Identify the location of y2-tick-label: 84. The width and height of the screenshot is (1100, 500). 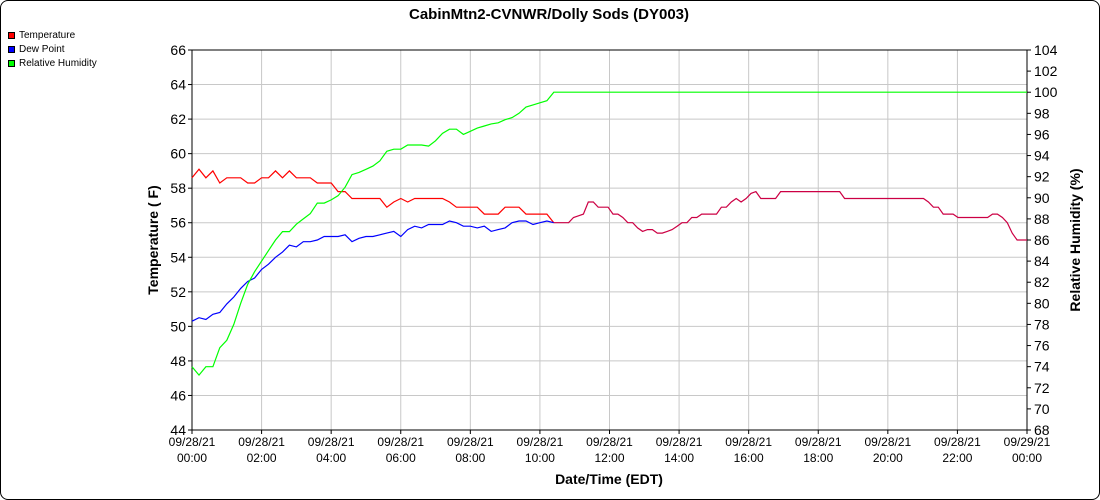
(1042, 261).